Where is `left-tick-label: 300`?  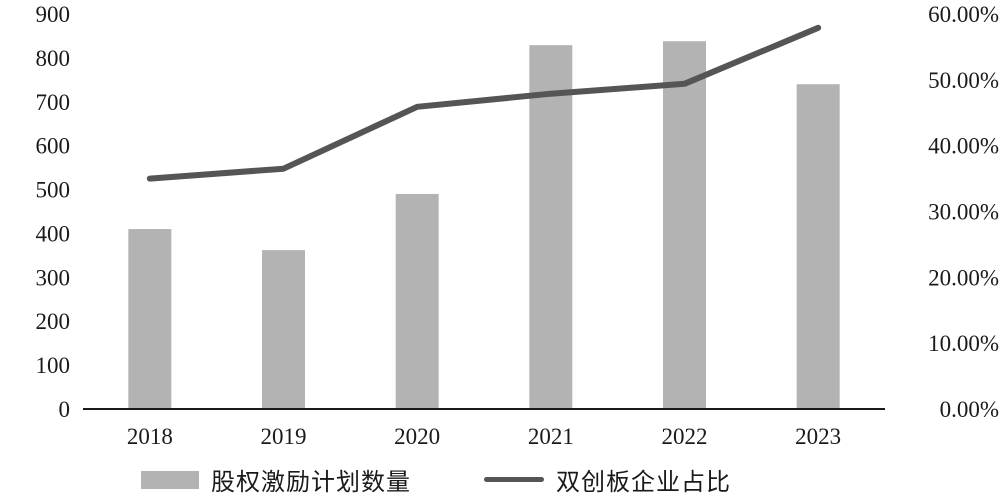 left-tick-label: 300 is located at coordinates (53, 277).